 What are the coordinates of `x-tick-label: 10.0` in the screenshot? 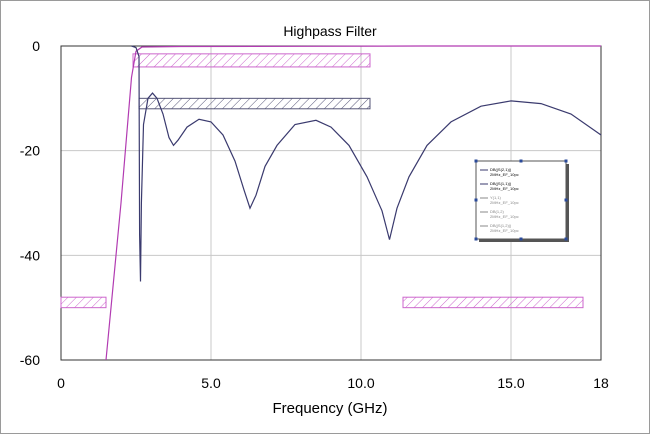 It's located at (360, 383).